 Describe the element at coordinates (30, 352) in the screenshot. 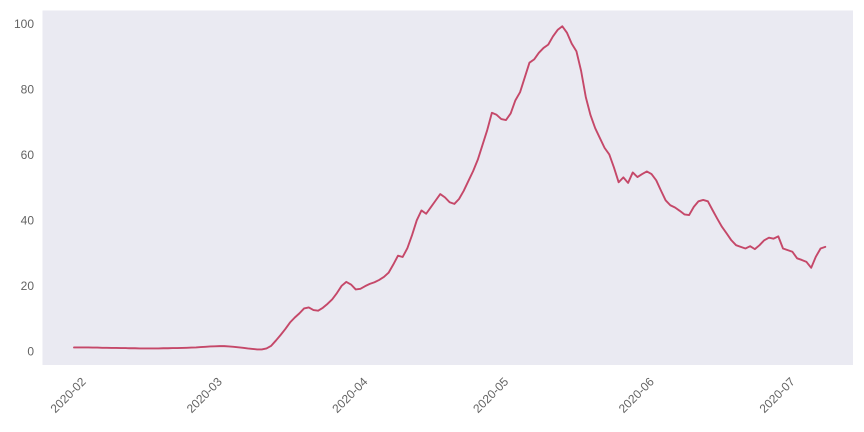

I see `y-tick-label: 0` at that location.